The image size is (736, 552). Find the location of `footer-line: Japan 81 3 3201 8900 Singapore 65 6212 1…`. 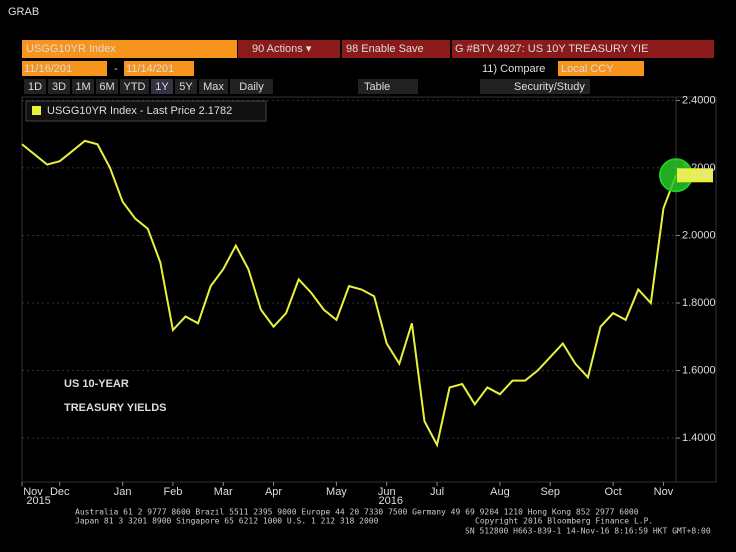

footer-line: Japan 81 3 3201 8900 Singapore 65 6212 1… is located at coordinates (227, 521).